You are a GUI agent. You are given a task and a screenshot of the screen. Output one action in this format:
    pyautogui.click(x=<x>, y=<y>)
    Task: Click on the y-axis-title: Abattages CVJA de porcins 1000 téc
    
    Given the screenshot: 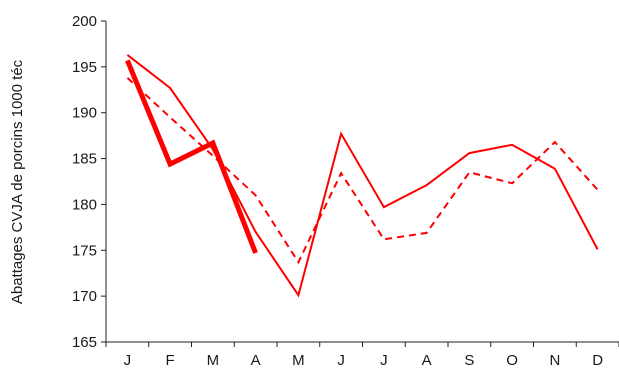 What is the action you would take?
    pyautogui.click(x=17, y=181)
    